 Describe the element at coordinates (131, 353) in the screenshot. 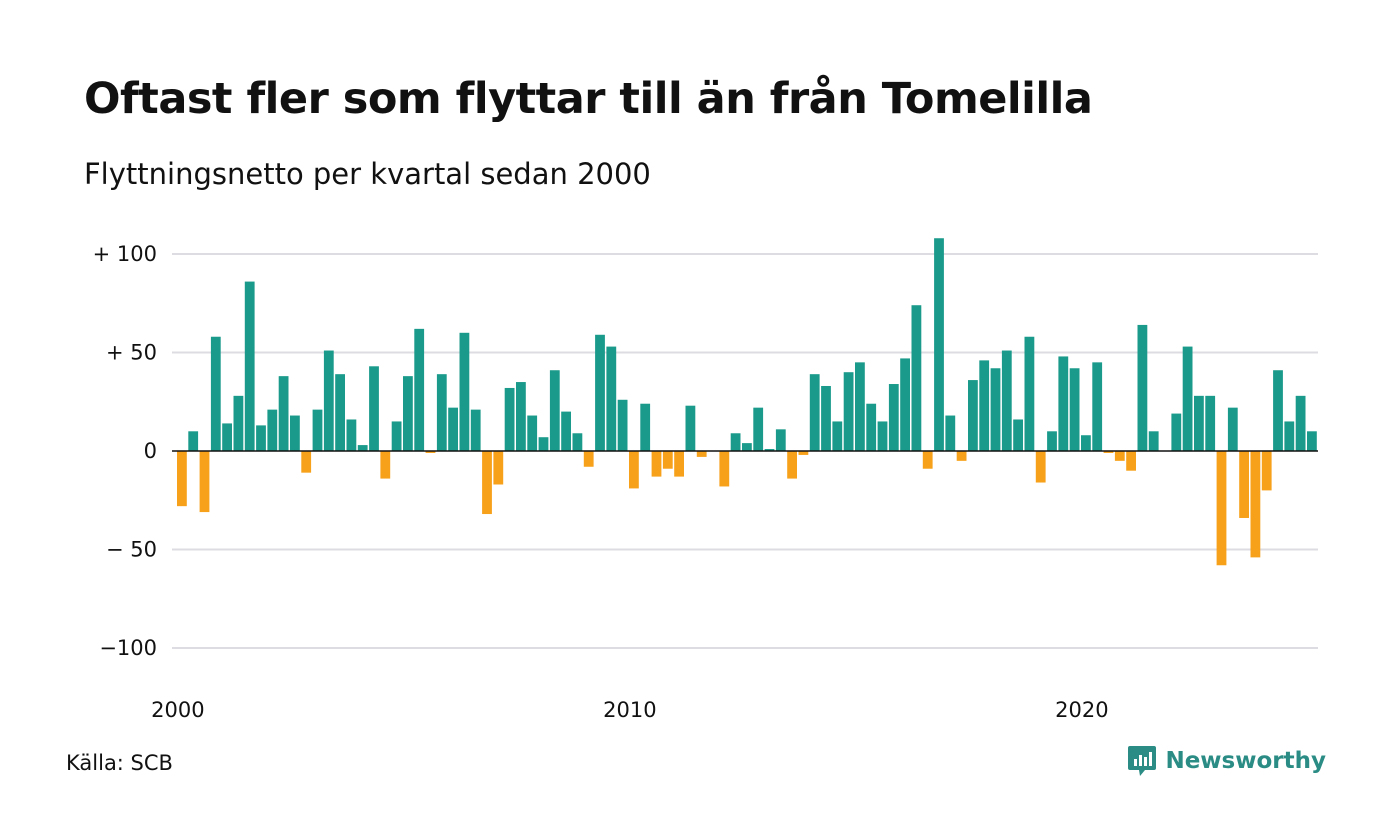

I see `y-tick-label: + 50` at that location.